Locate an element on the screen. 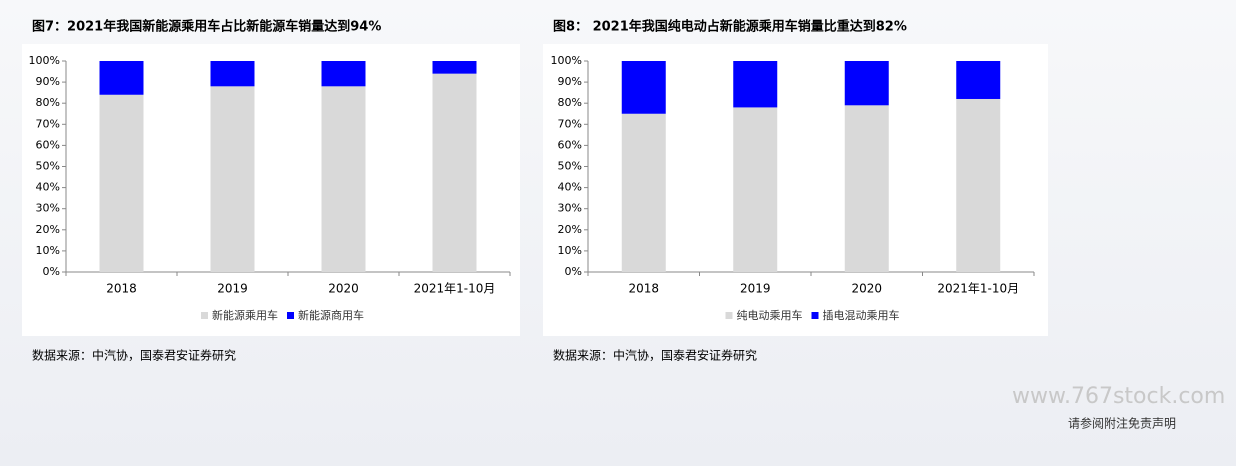  chart-title: 图8： 2021年我国纯电动占新能源乘用车销量比重达到82% is located at coordinates (730, 27).